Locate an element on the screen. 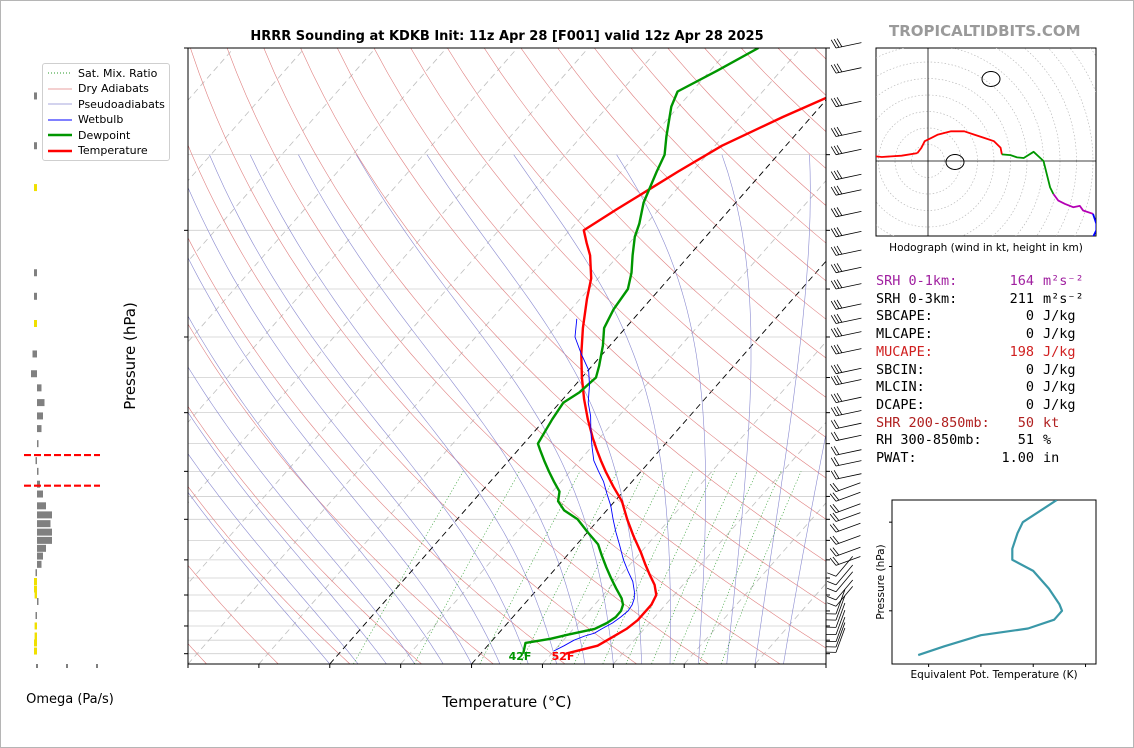 This screenshot has height=748, width=1134. legend-item: Wetbulb is located at coordinates (85, 120).